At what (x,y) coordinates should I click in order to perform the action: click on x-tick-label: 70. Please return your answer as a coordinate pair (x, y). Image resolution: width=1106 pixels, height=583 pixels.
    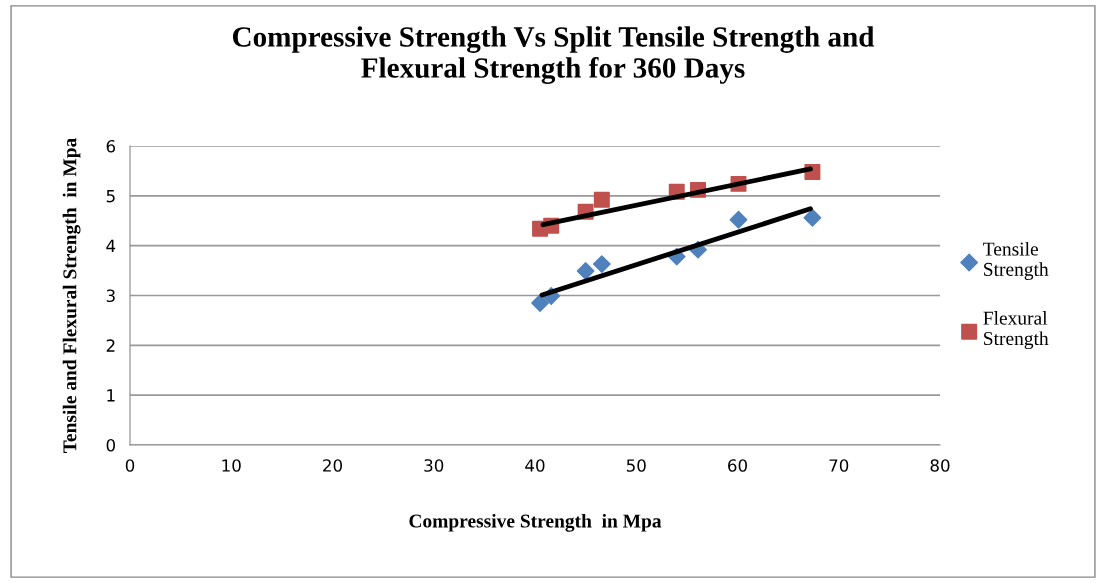
    Looking at the image, I should click on (839, 465).